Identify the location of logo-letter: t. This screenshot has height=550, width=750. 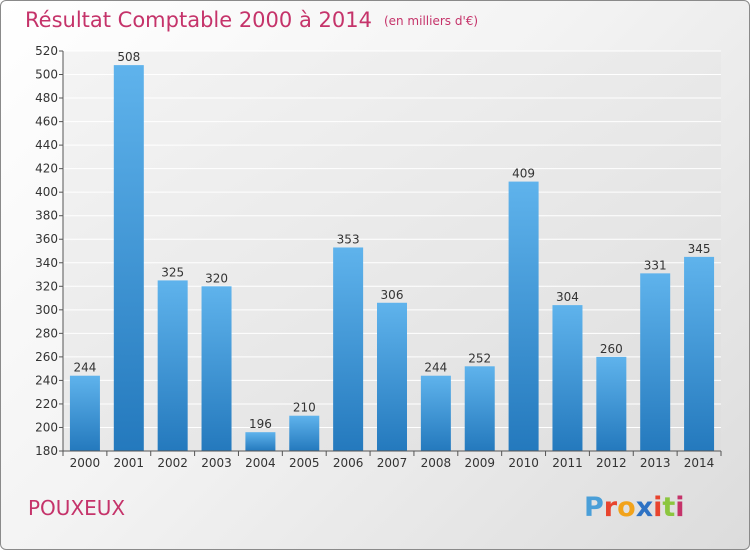
(668, 507).